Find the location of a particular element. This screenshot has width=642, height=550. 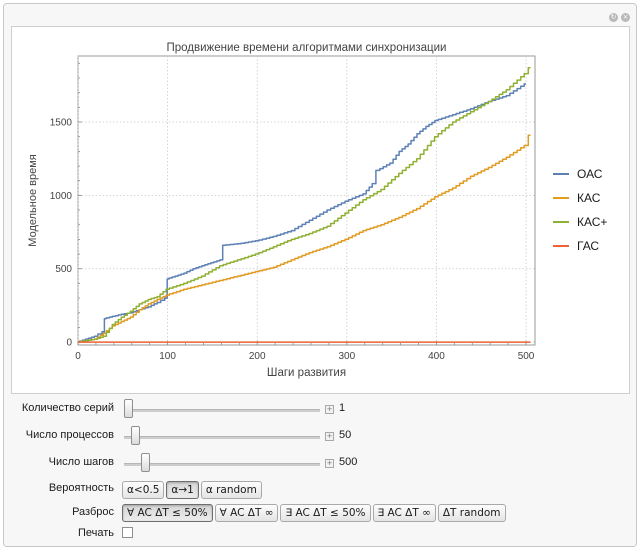

spread-option-all-50: ∀ AC ΔT ≤ 50% is located at coordinates (167, 513).